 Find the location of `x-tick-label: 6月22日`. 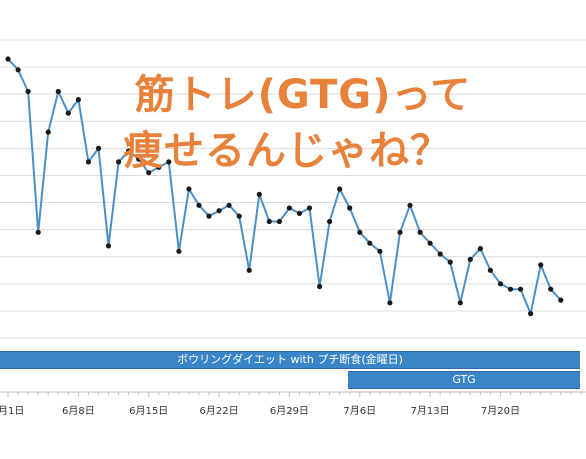

x-tick-label: 6月22日 is located at coordinates (219, 411).